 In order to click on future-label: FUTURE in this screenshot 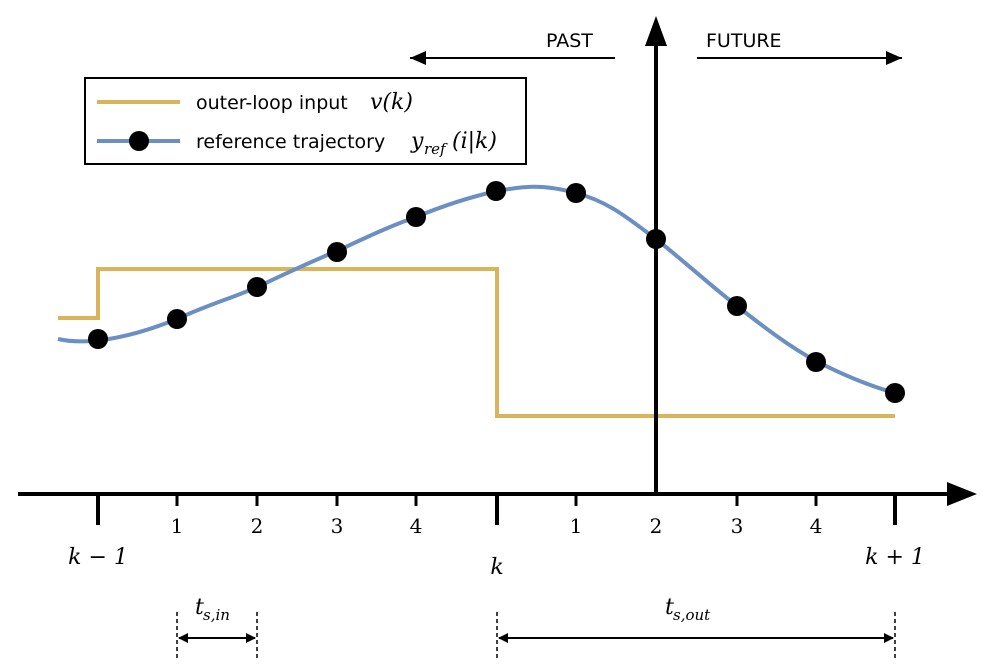, I will do `click(744, 41)`.